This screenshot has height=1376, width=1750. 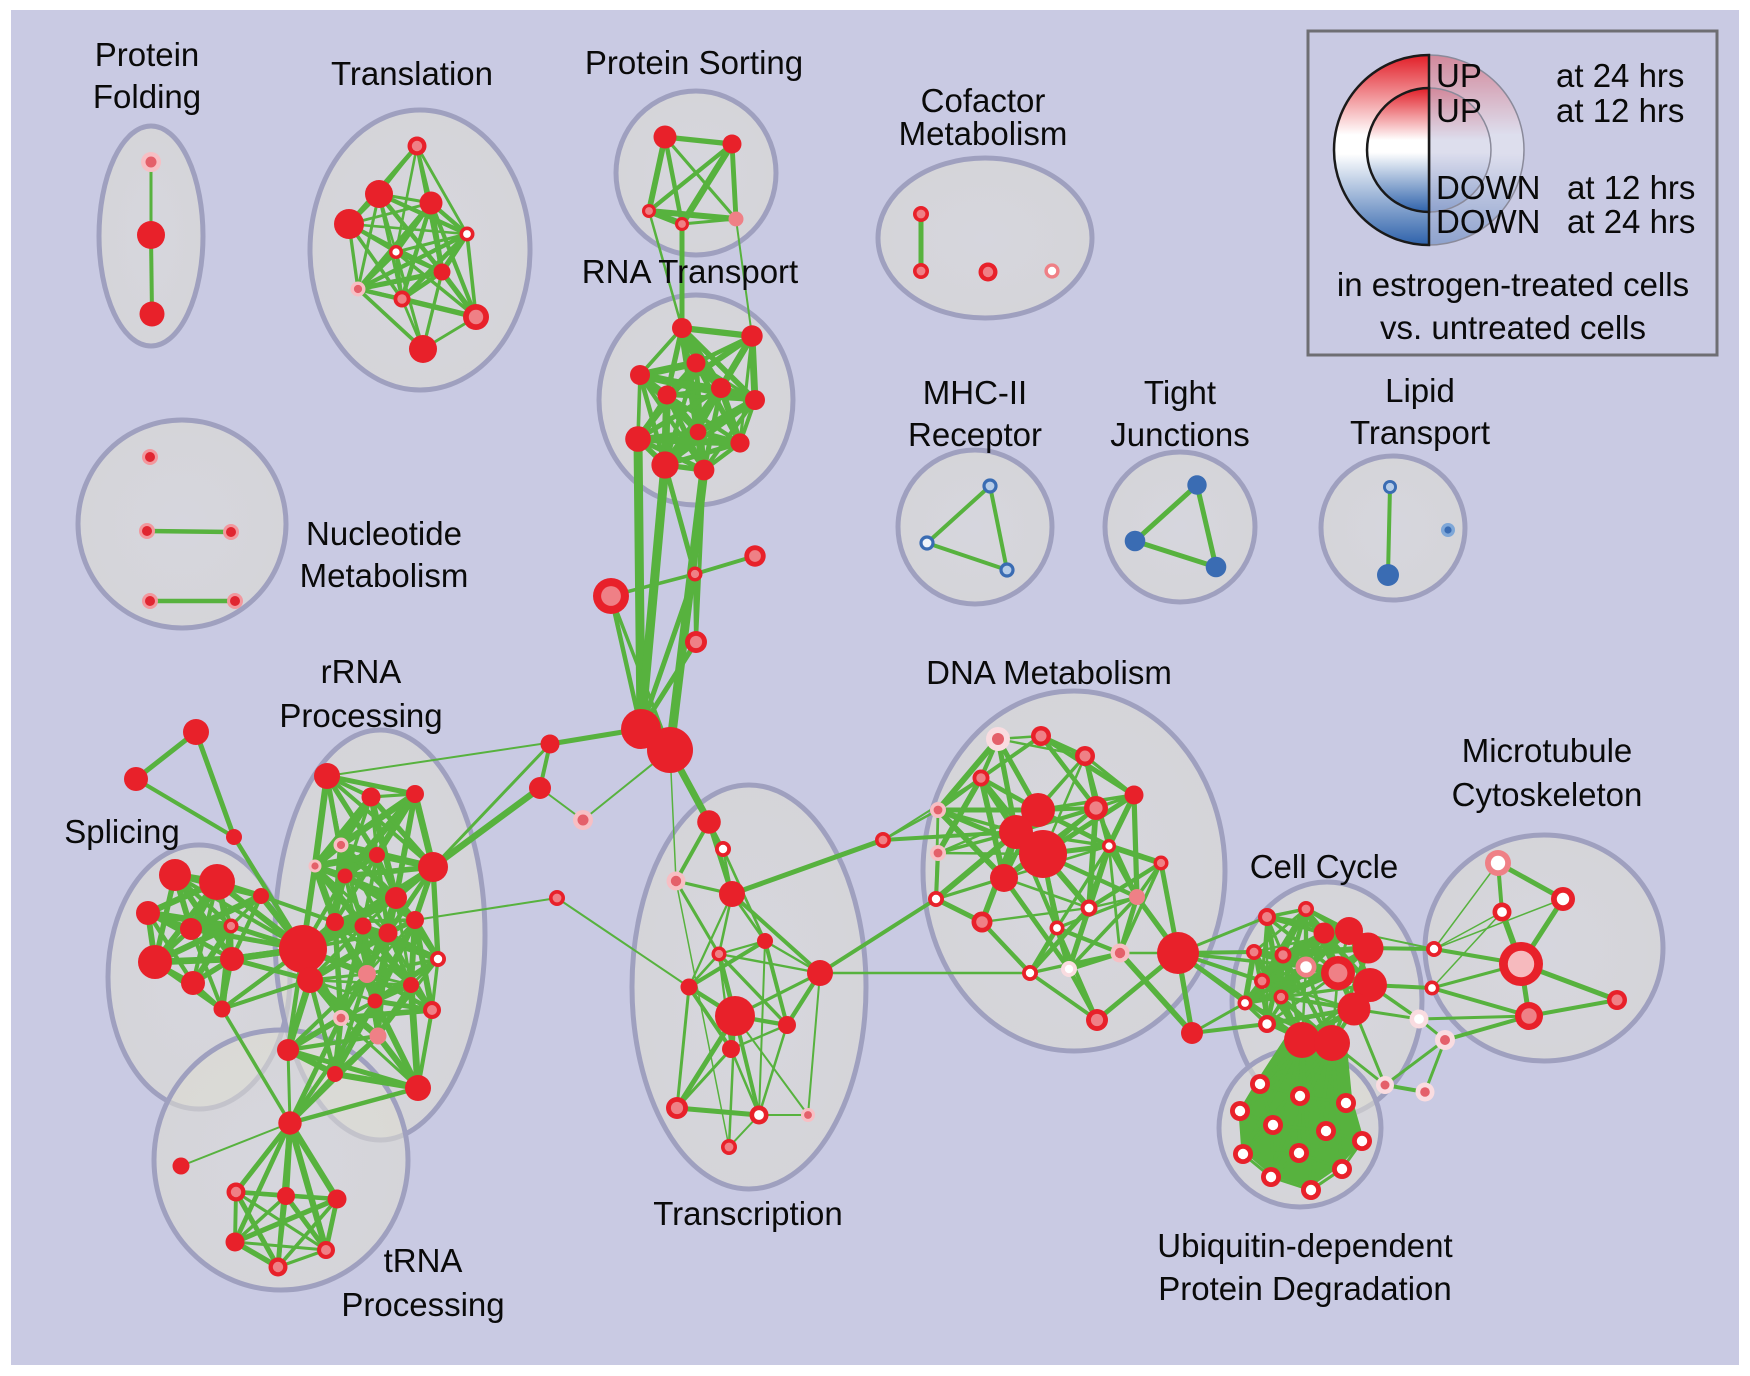 What do you see at coordinates (694, 62) in the screenshot?
I see `svg-text: Protein Sorting` at bounding box center [694, 62].